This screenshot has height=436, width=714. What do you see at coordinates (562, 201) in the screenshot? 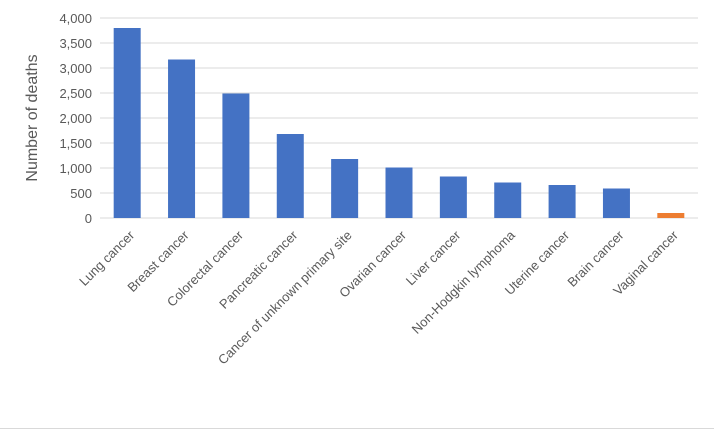
I see `bar-uterine-cancer` at bounding box center [562, 201].